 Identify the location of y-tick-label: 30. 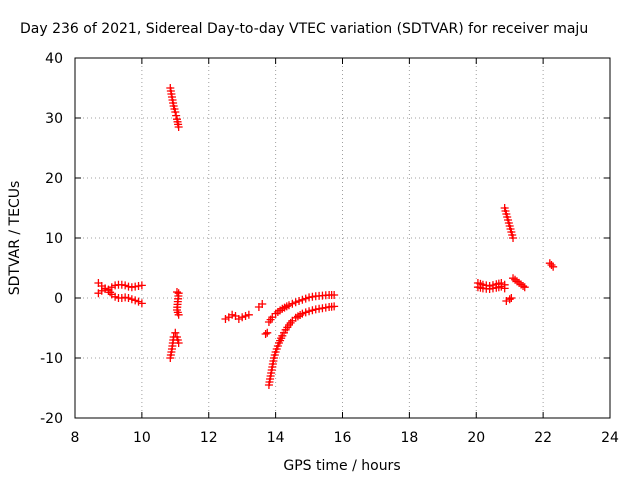
(54, 119).